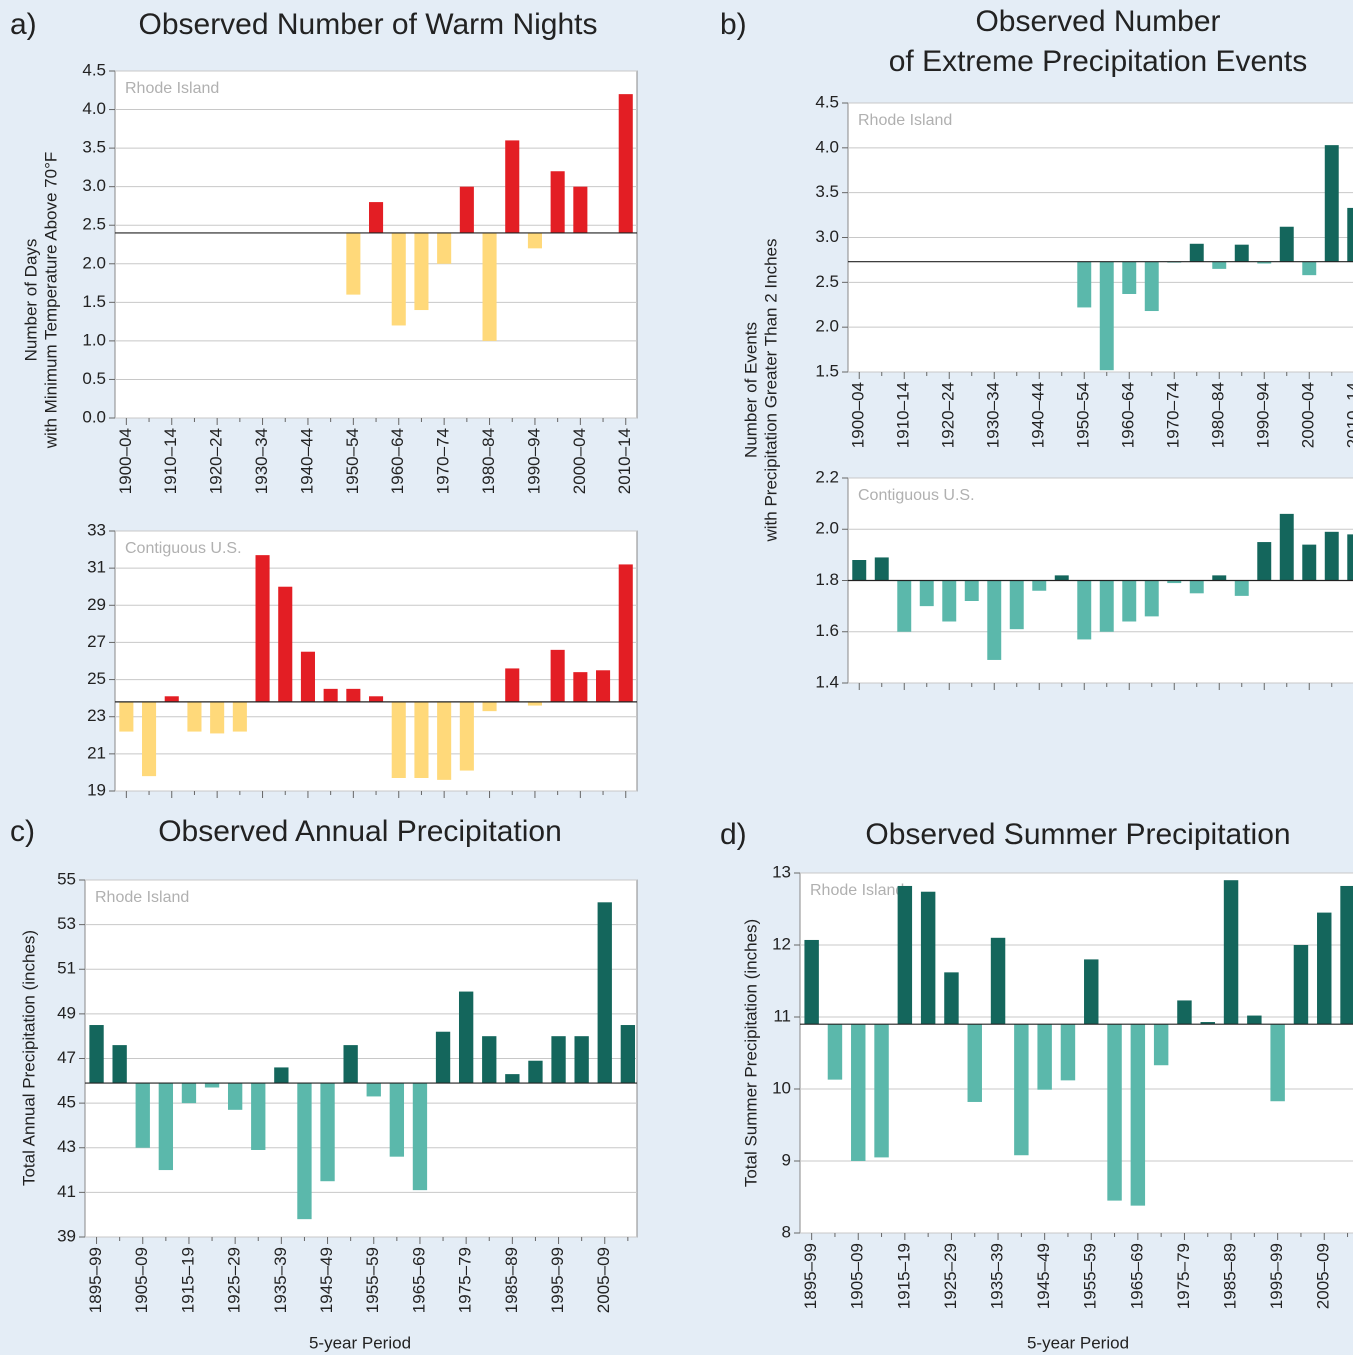  Describe the element at coordinates (280, 1280) in the screenshot. I see `x-tick-label: 1935–39` at that location.